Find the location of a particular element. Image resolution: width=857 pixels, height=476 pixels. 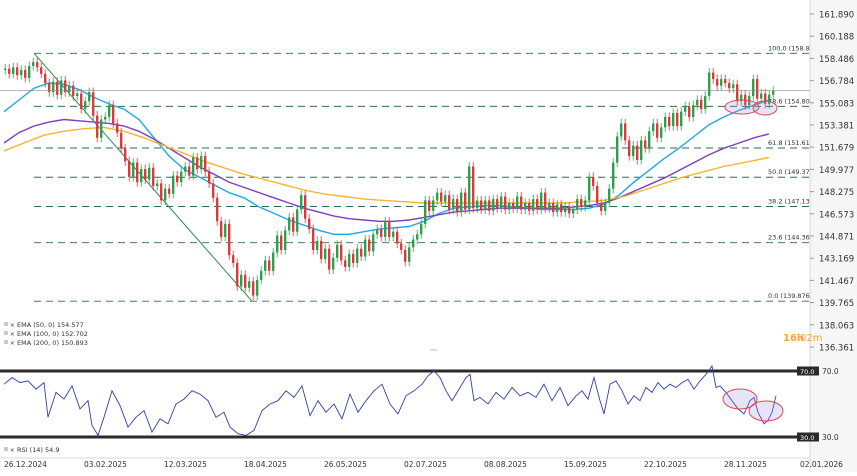

price-tick-label: 136.361 is located at coordinates (836, 349).